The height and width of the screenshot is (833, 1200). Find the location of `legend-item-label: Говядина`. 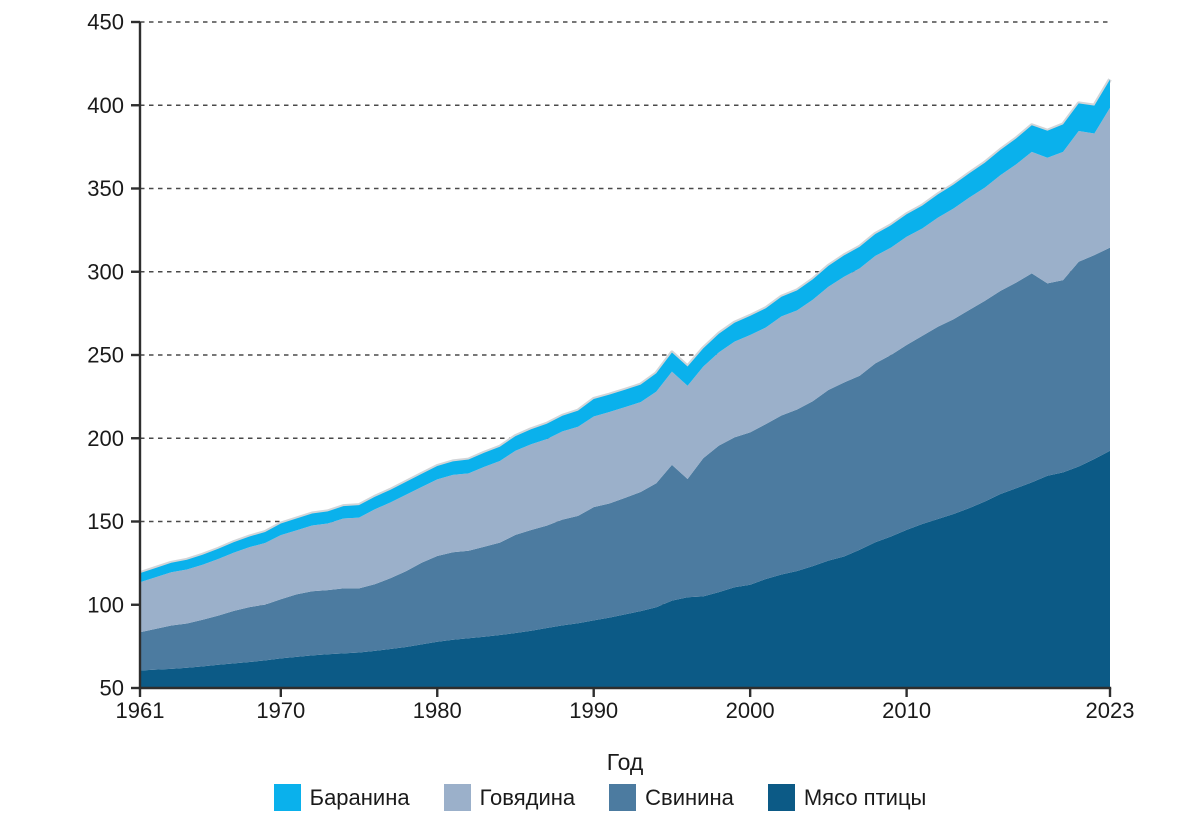

legend-item-label: Говядина is located at coordinates (527, 797).